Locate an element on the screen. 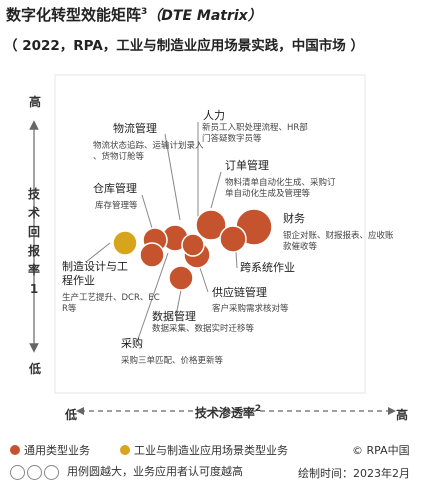 Image resolution: width=434 pixels, height=488 pixels. bubble-desc: 银企对账、财报报表、应收账款催收等 is located at coordinates (338, 241).